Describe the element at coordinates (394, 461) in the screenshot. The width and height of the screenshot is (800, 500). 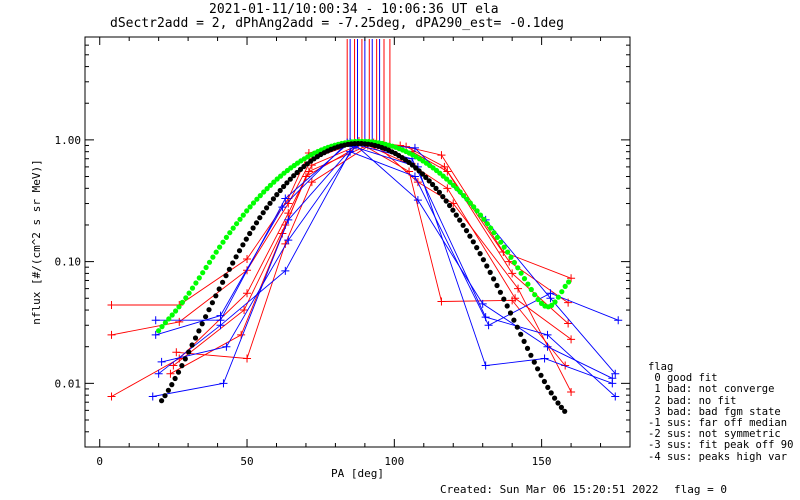
I see `x-tick-label: 100` at that location.